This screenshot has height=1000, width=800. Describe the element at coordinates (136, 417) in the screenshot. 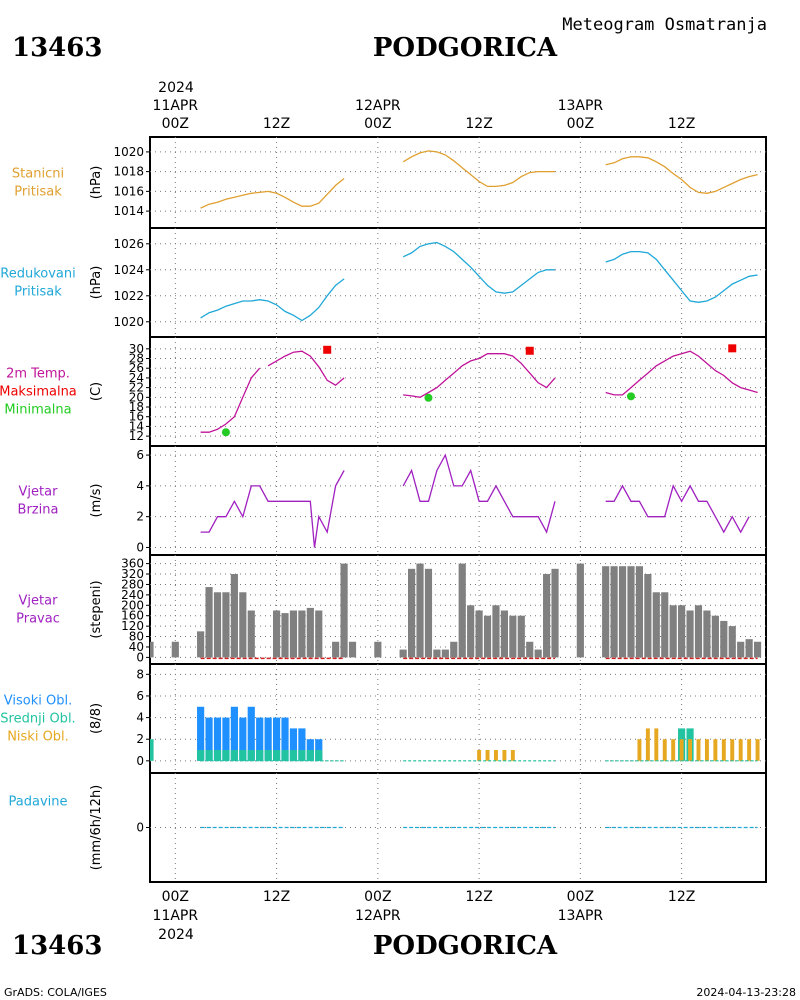

I see `y-tick-label: 16` at that location.